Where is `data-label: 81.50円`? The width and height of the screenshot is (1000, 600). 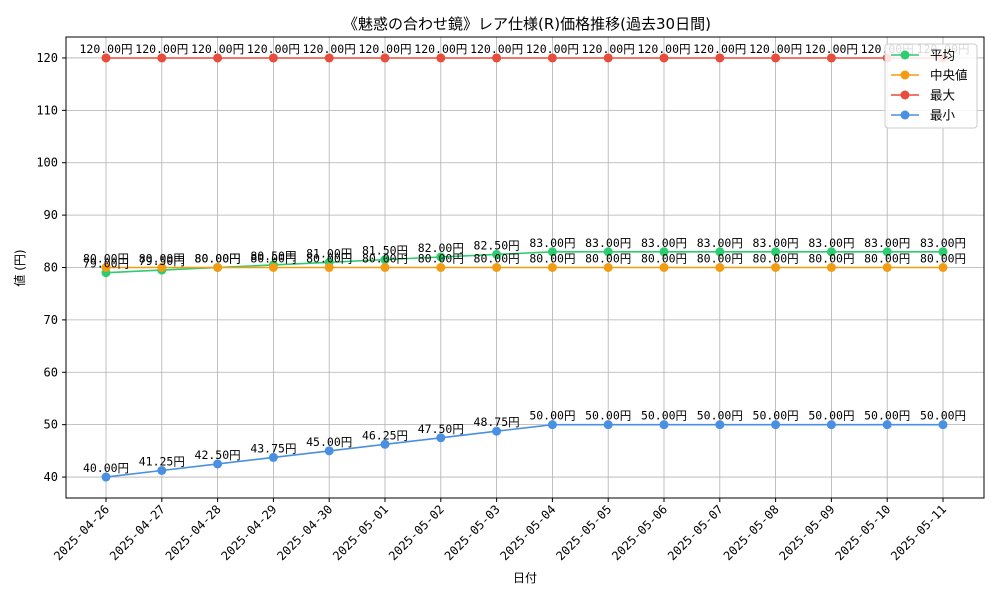
data-label: 81.50円 is located at coordinates (385, 251).